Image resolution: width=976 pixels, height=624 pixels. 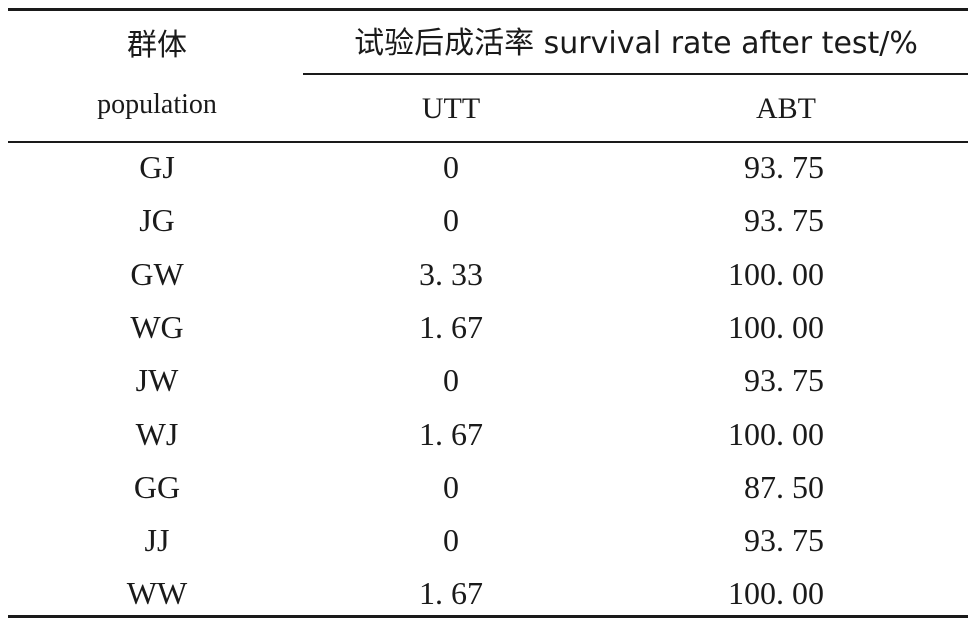 I want to click on header-utt: UTT, so click(x=451, y=108).